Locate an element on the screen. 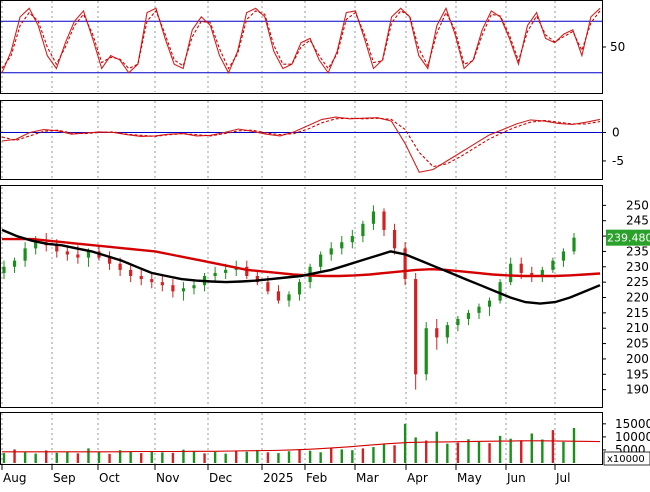 The image size is (650, 492). y-tick-label: 215 is located at coordinates (637, 313).